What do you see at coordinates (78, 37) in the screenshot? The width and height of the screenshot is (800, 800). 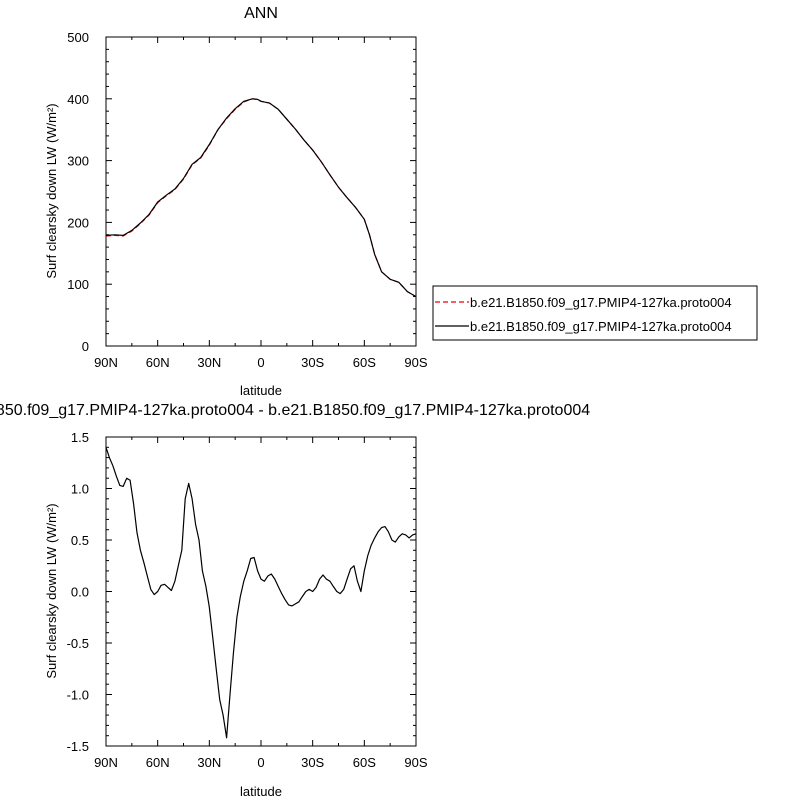 I see `top-y-tick-label: 500` at bounding box center [78, 37].